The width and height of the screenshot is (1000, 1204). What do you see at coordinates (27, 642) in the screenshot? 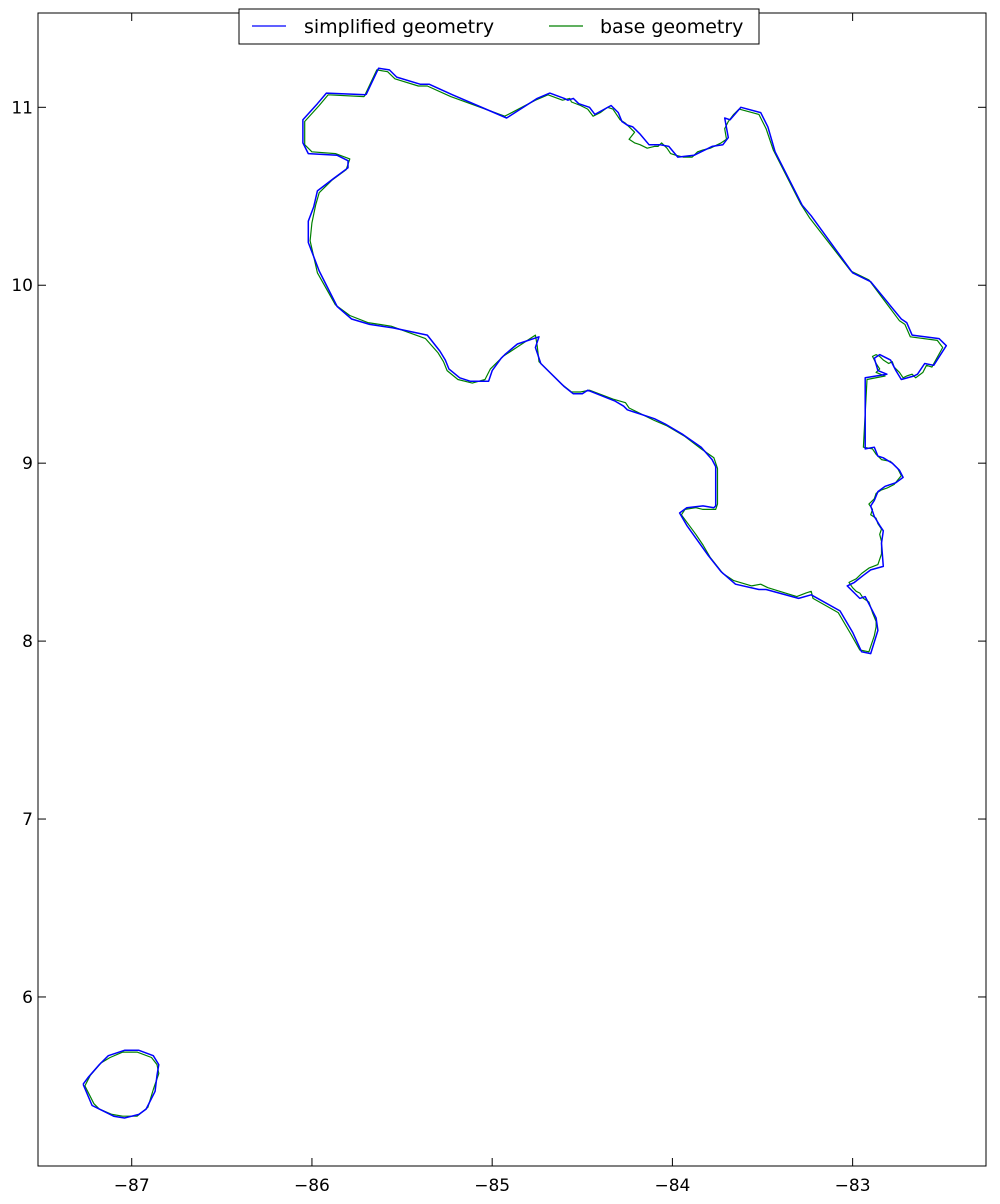
I see `y-tick-label: 8` at bounding box center [27, 642].